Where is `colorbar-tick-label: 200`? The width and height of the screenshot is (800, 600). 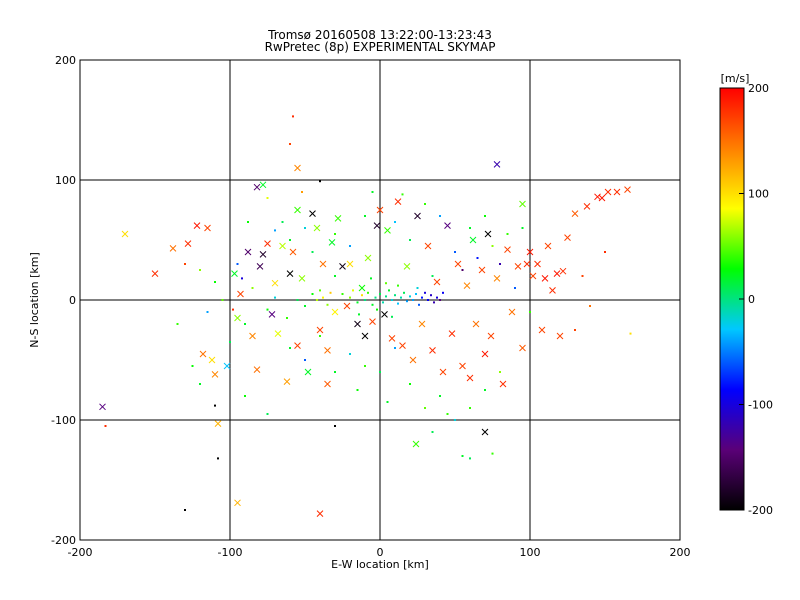
colorbar-tick-label: 200 is located at coordinates (758, 88).